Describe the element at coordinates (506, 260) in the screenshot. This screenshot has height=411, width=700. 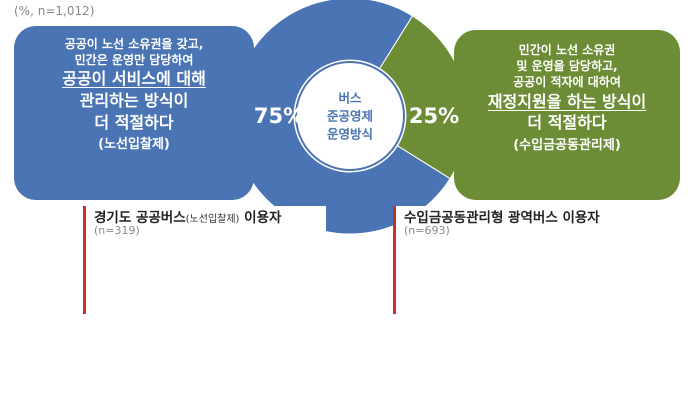
I see `panel-revenue-sharing-bus: 수입금공동관리형 광역버스 이용자 (n=693)` at that location.